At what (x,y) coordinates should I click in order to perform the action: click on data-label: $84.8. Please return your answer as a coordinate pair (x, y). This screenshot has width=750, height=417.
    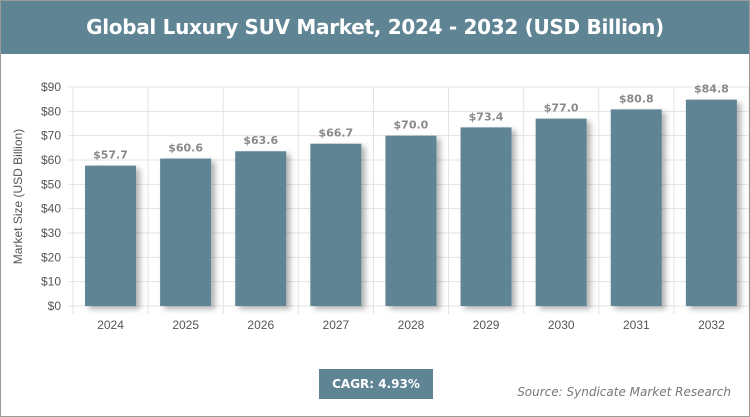
    Looking at the image, I should click on (711, 89).